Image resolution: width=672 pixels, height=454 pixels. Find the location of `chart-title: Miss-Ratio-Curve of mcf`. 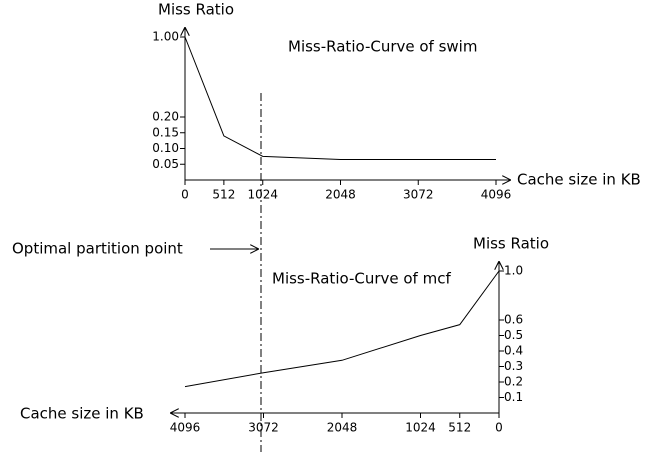

chart-title: Miss-Ratio-Curve of mcf is located at coordinates (361, 279).